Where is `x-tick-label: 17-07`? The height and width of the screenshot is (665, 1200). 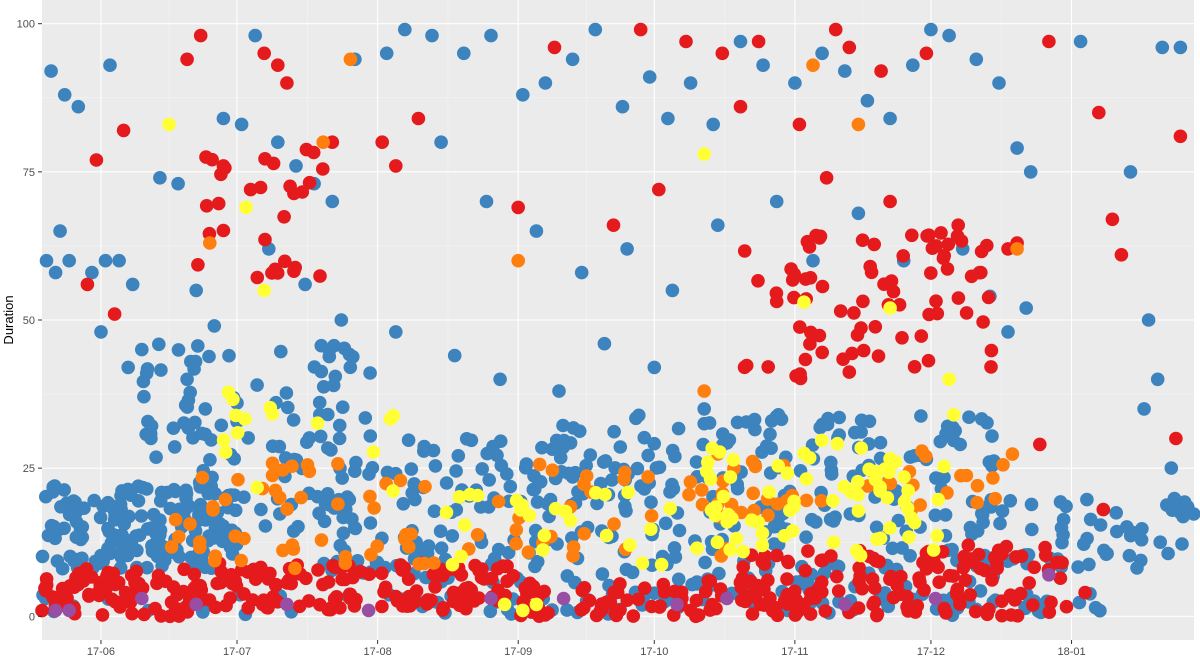 x-tick-label: 17-07 is located at coordinates (237, 652).